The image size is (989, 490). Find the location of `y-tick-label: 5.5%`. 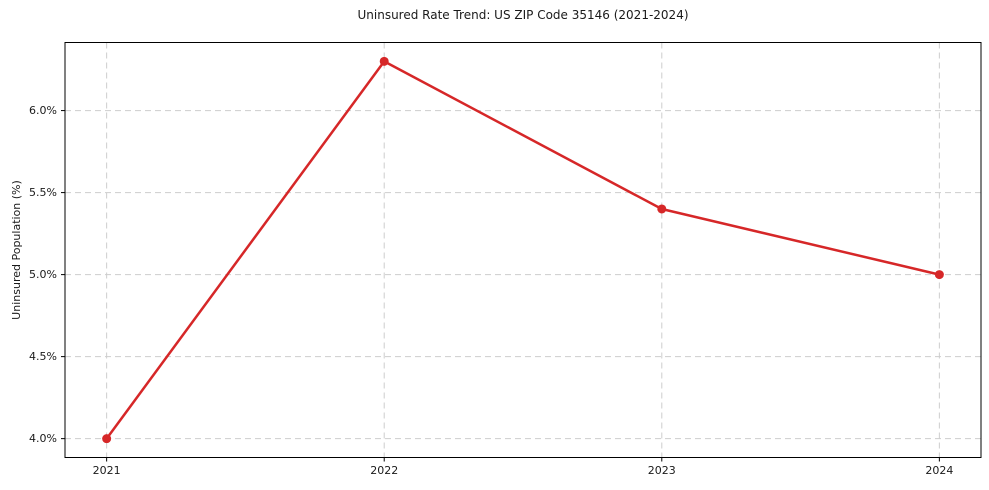

y-tick-label: 5.5% is located at coordinates (43, 192).